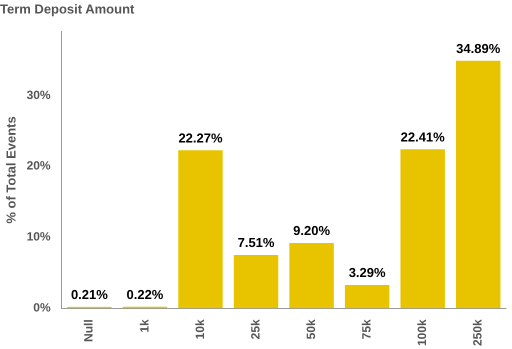 This screenshot has height=349, width=512. I want to click on x-tick-label: 100k, so click(421, 332).